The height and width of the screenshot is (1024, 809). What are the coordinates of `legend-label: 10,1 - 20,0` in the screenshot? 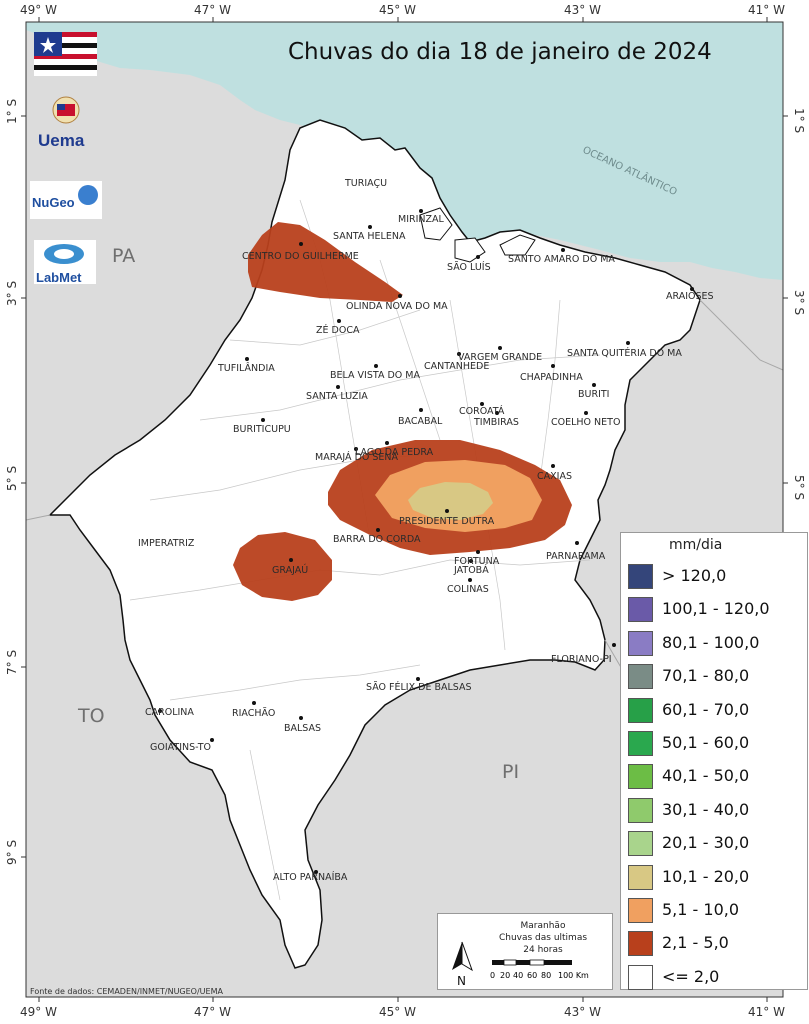 It's located at (706, 876).